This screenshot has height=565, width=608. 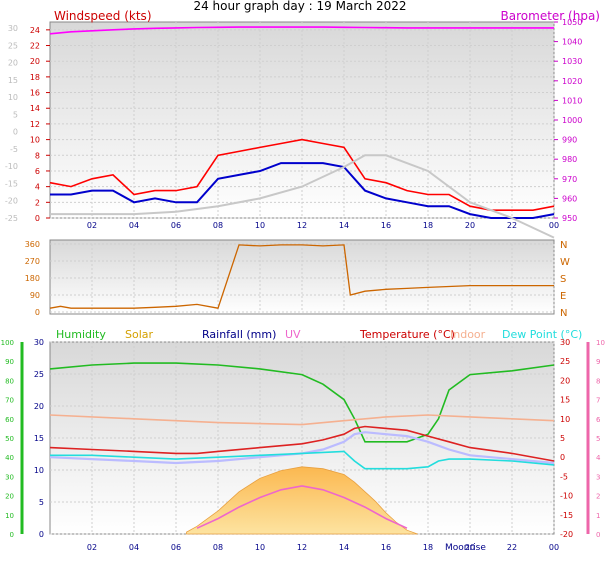 I want to click on barometer-tick-label: 1040, so click(x=572, y=42).